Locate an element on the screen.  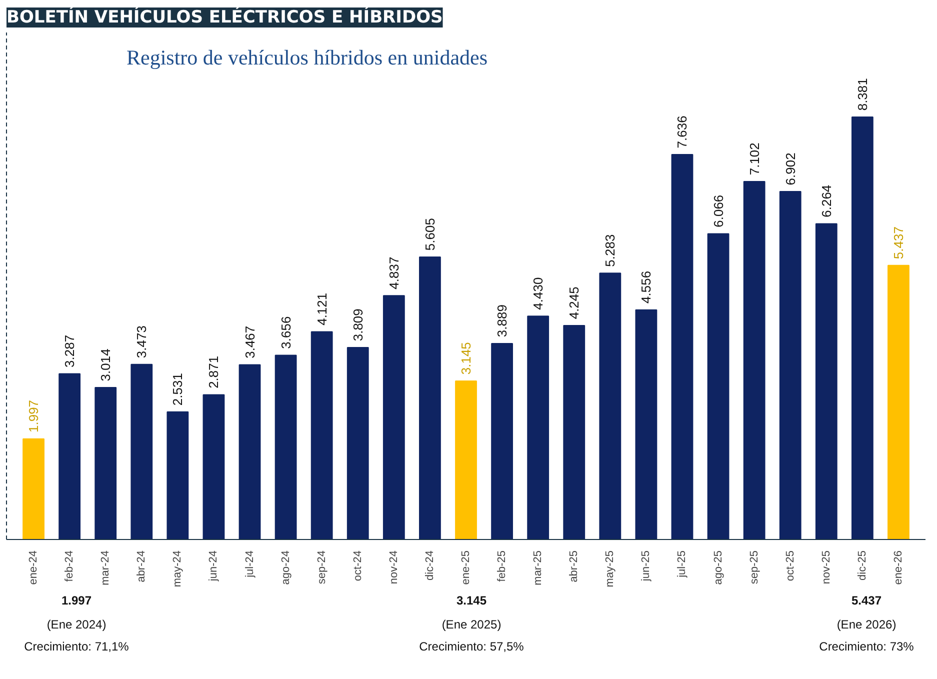
x-tick-label: oct-25 is located at coordinates (790, 566).